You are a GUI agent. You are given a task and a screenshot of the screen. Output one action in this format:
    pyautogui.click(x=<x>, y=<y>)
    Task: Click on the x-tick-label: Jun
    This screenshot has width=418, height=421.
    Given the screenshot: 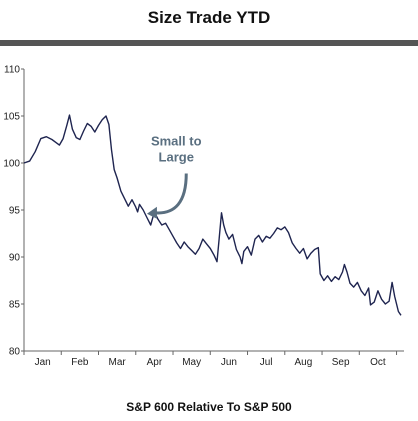 What is the action you would take?
    pyautogui.click(x=229, y=362)
    